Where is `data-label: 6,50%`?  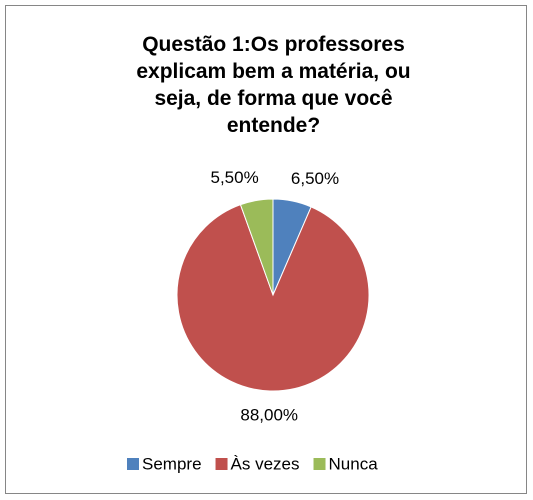 data-label: 6,50% is located at coordinates (315, 178).